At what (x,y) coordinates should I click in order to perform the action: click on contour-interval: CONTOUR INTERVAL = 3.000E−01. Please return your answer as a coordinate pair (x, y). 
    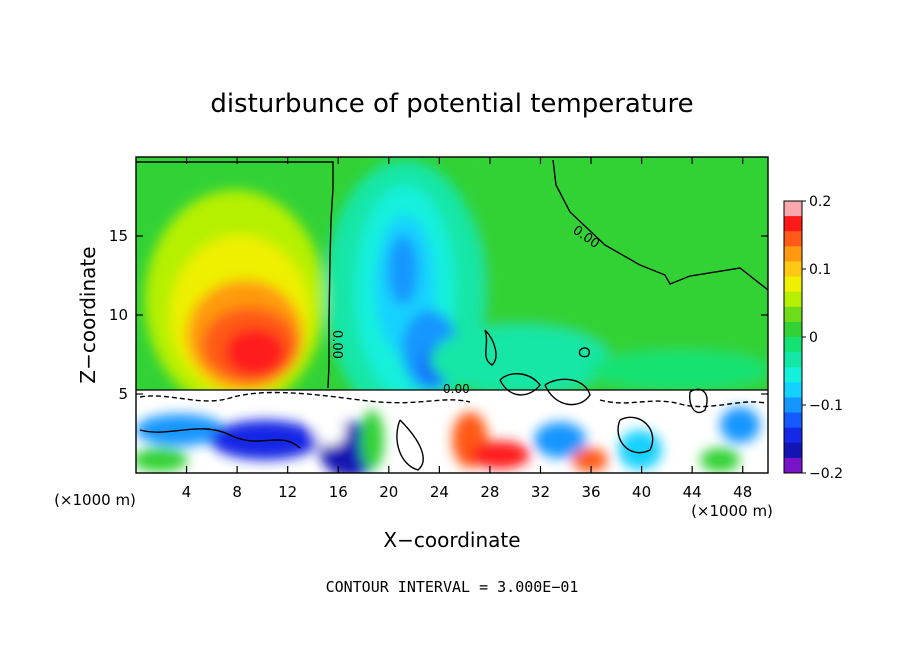
    Looking at the image, I should click on (452, 587).